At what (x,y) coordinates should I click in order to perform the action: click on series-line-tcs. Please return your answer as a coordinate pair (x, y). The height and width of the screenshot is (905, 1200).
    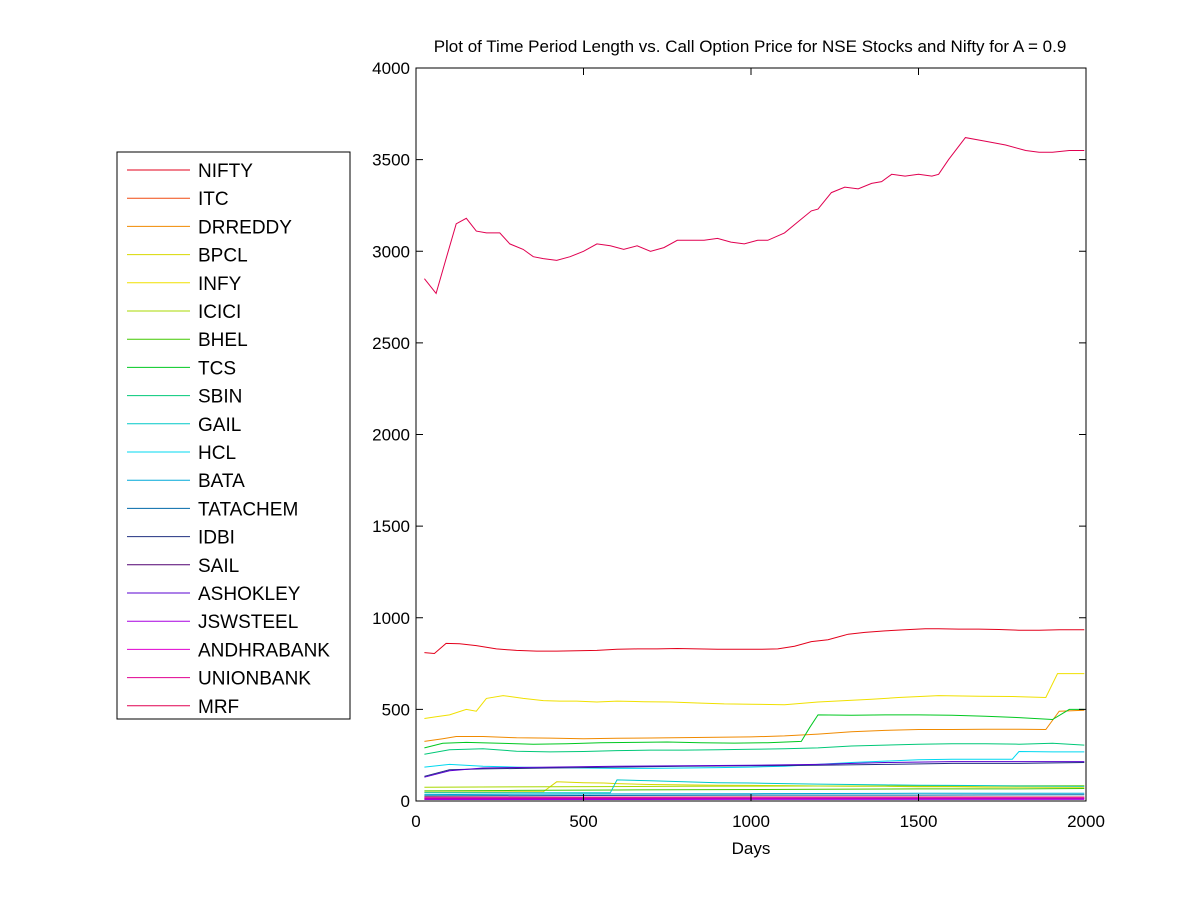
    Looking at the image, I should click on (754, 728).